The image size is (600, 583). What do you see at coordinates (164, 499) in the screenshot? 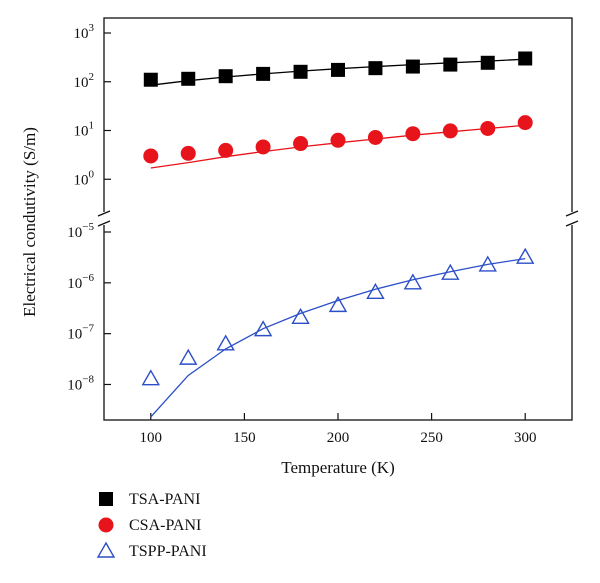
I see `legend-label: TSA-PANI` at bounding box center [164, 499].